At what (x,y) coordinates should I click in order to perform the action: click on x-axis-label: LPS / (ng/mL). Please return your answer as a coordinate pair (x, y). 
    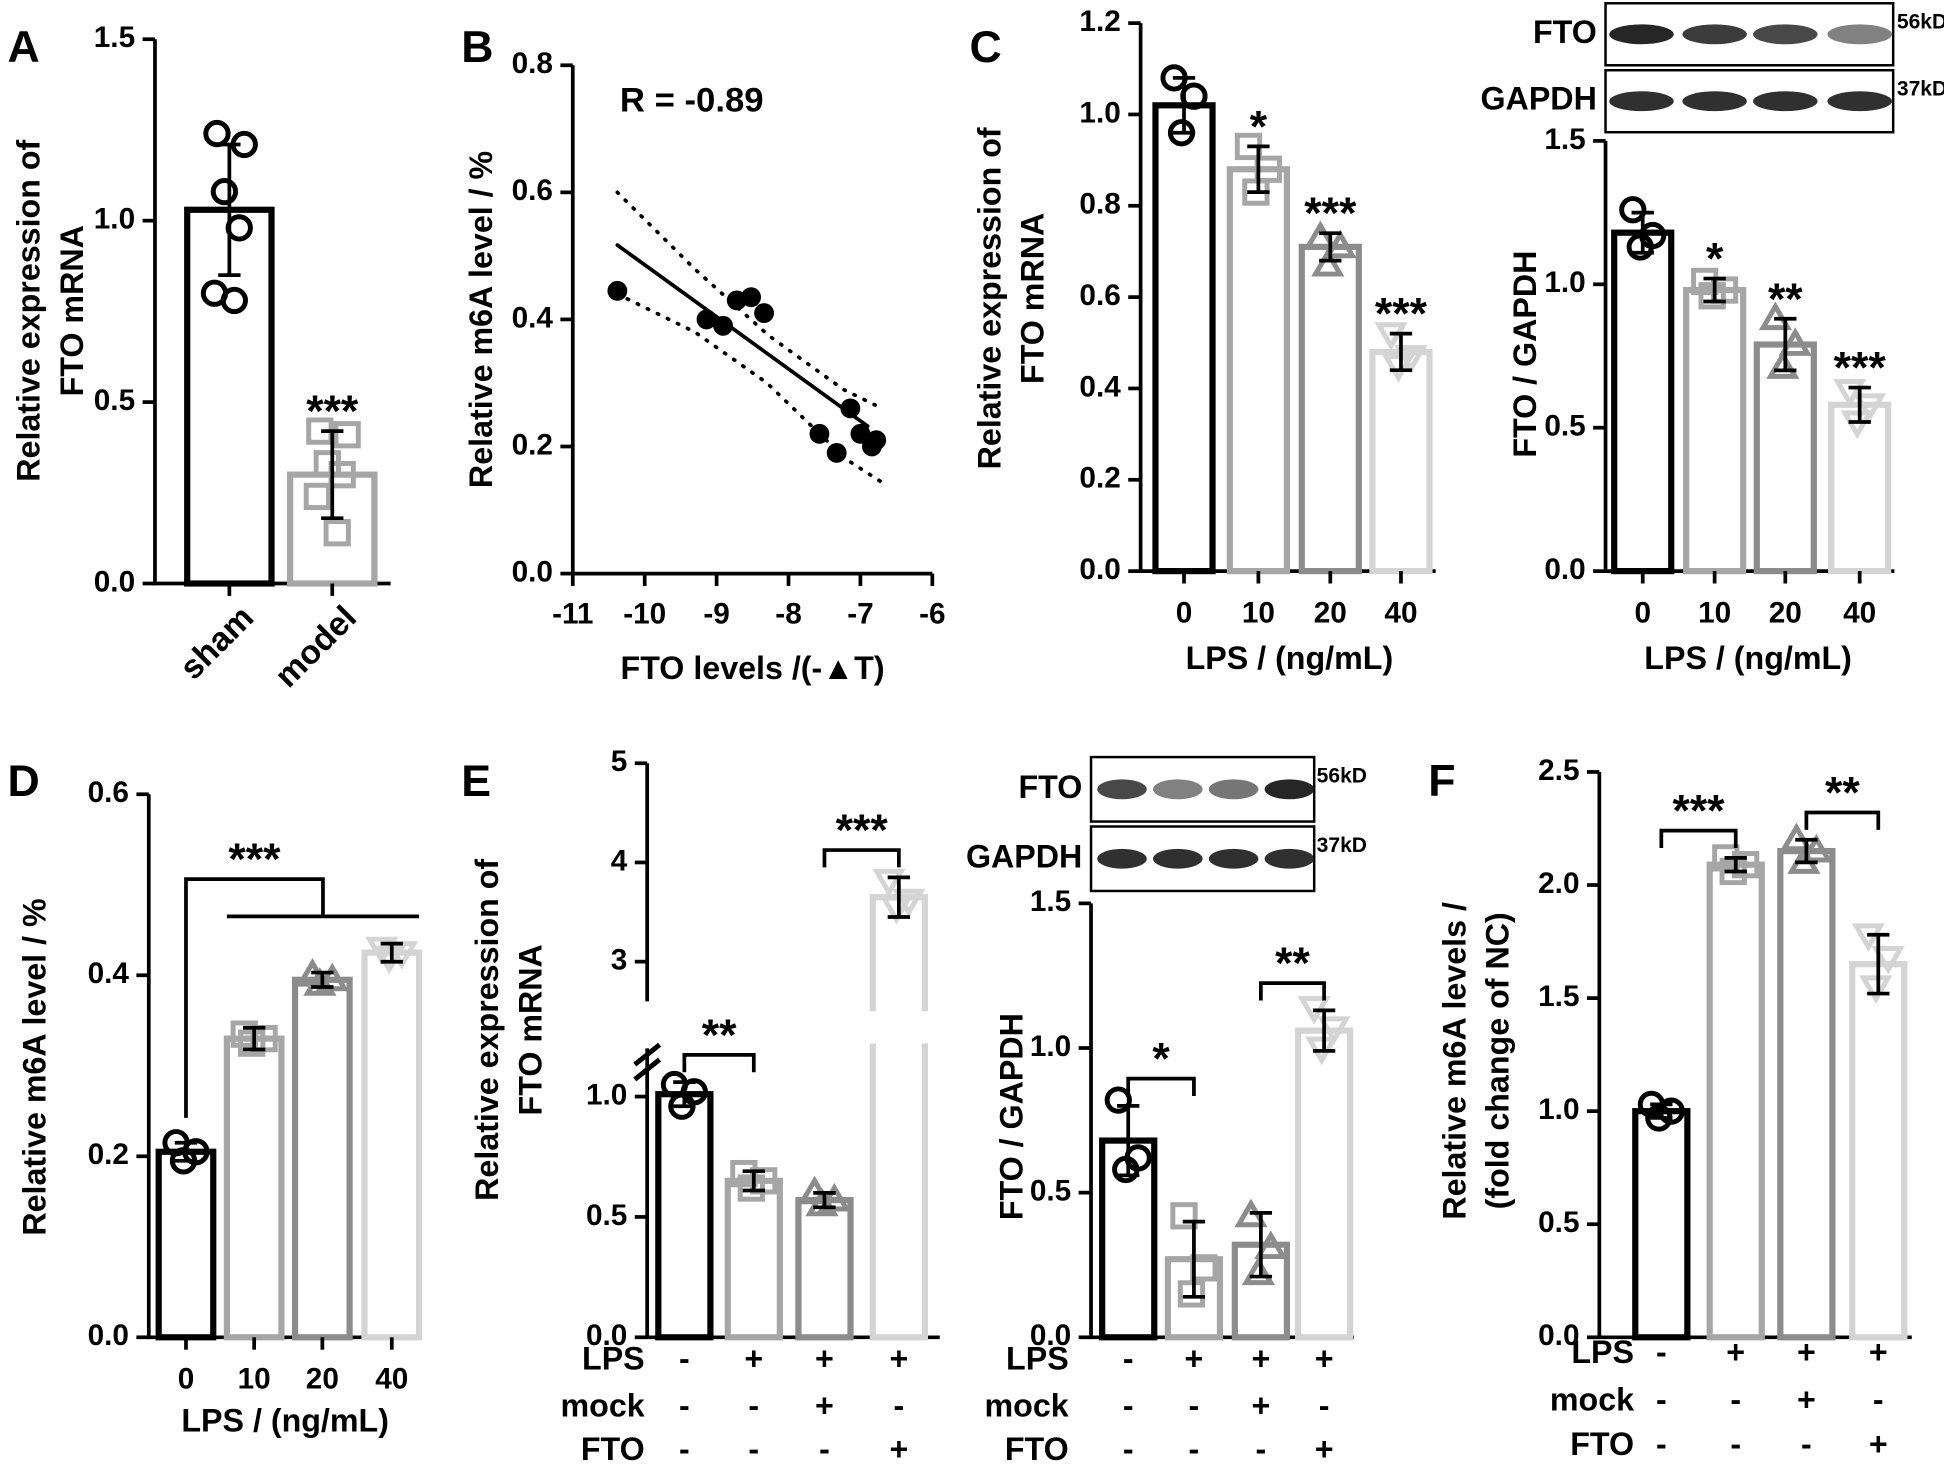
    Looking at the image, I should click on (285, 1420).